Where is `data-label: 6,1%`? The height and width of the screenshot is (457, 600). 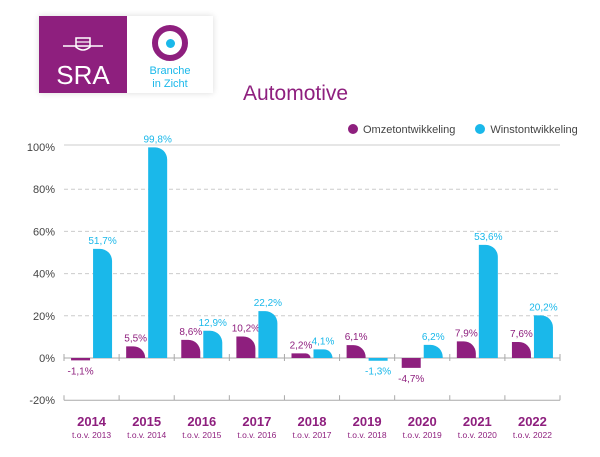 data-label: 6,1% is located at coordinates (356, 337).